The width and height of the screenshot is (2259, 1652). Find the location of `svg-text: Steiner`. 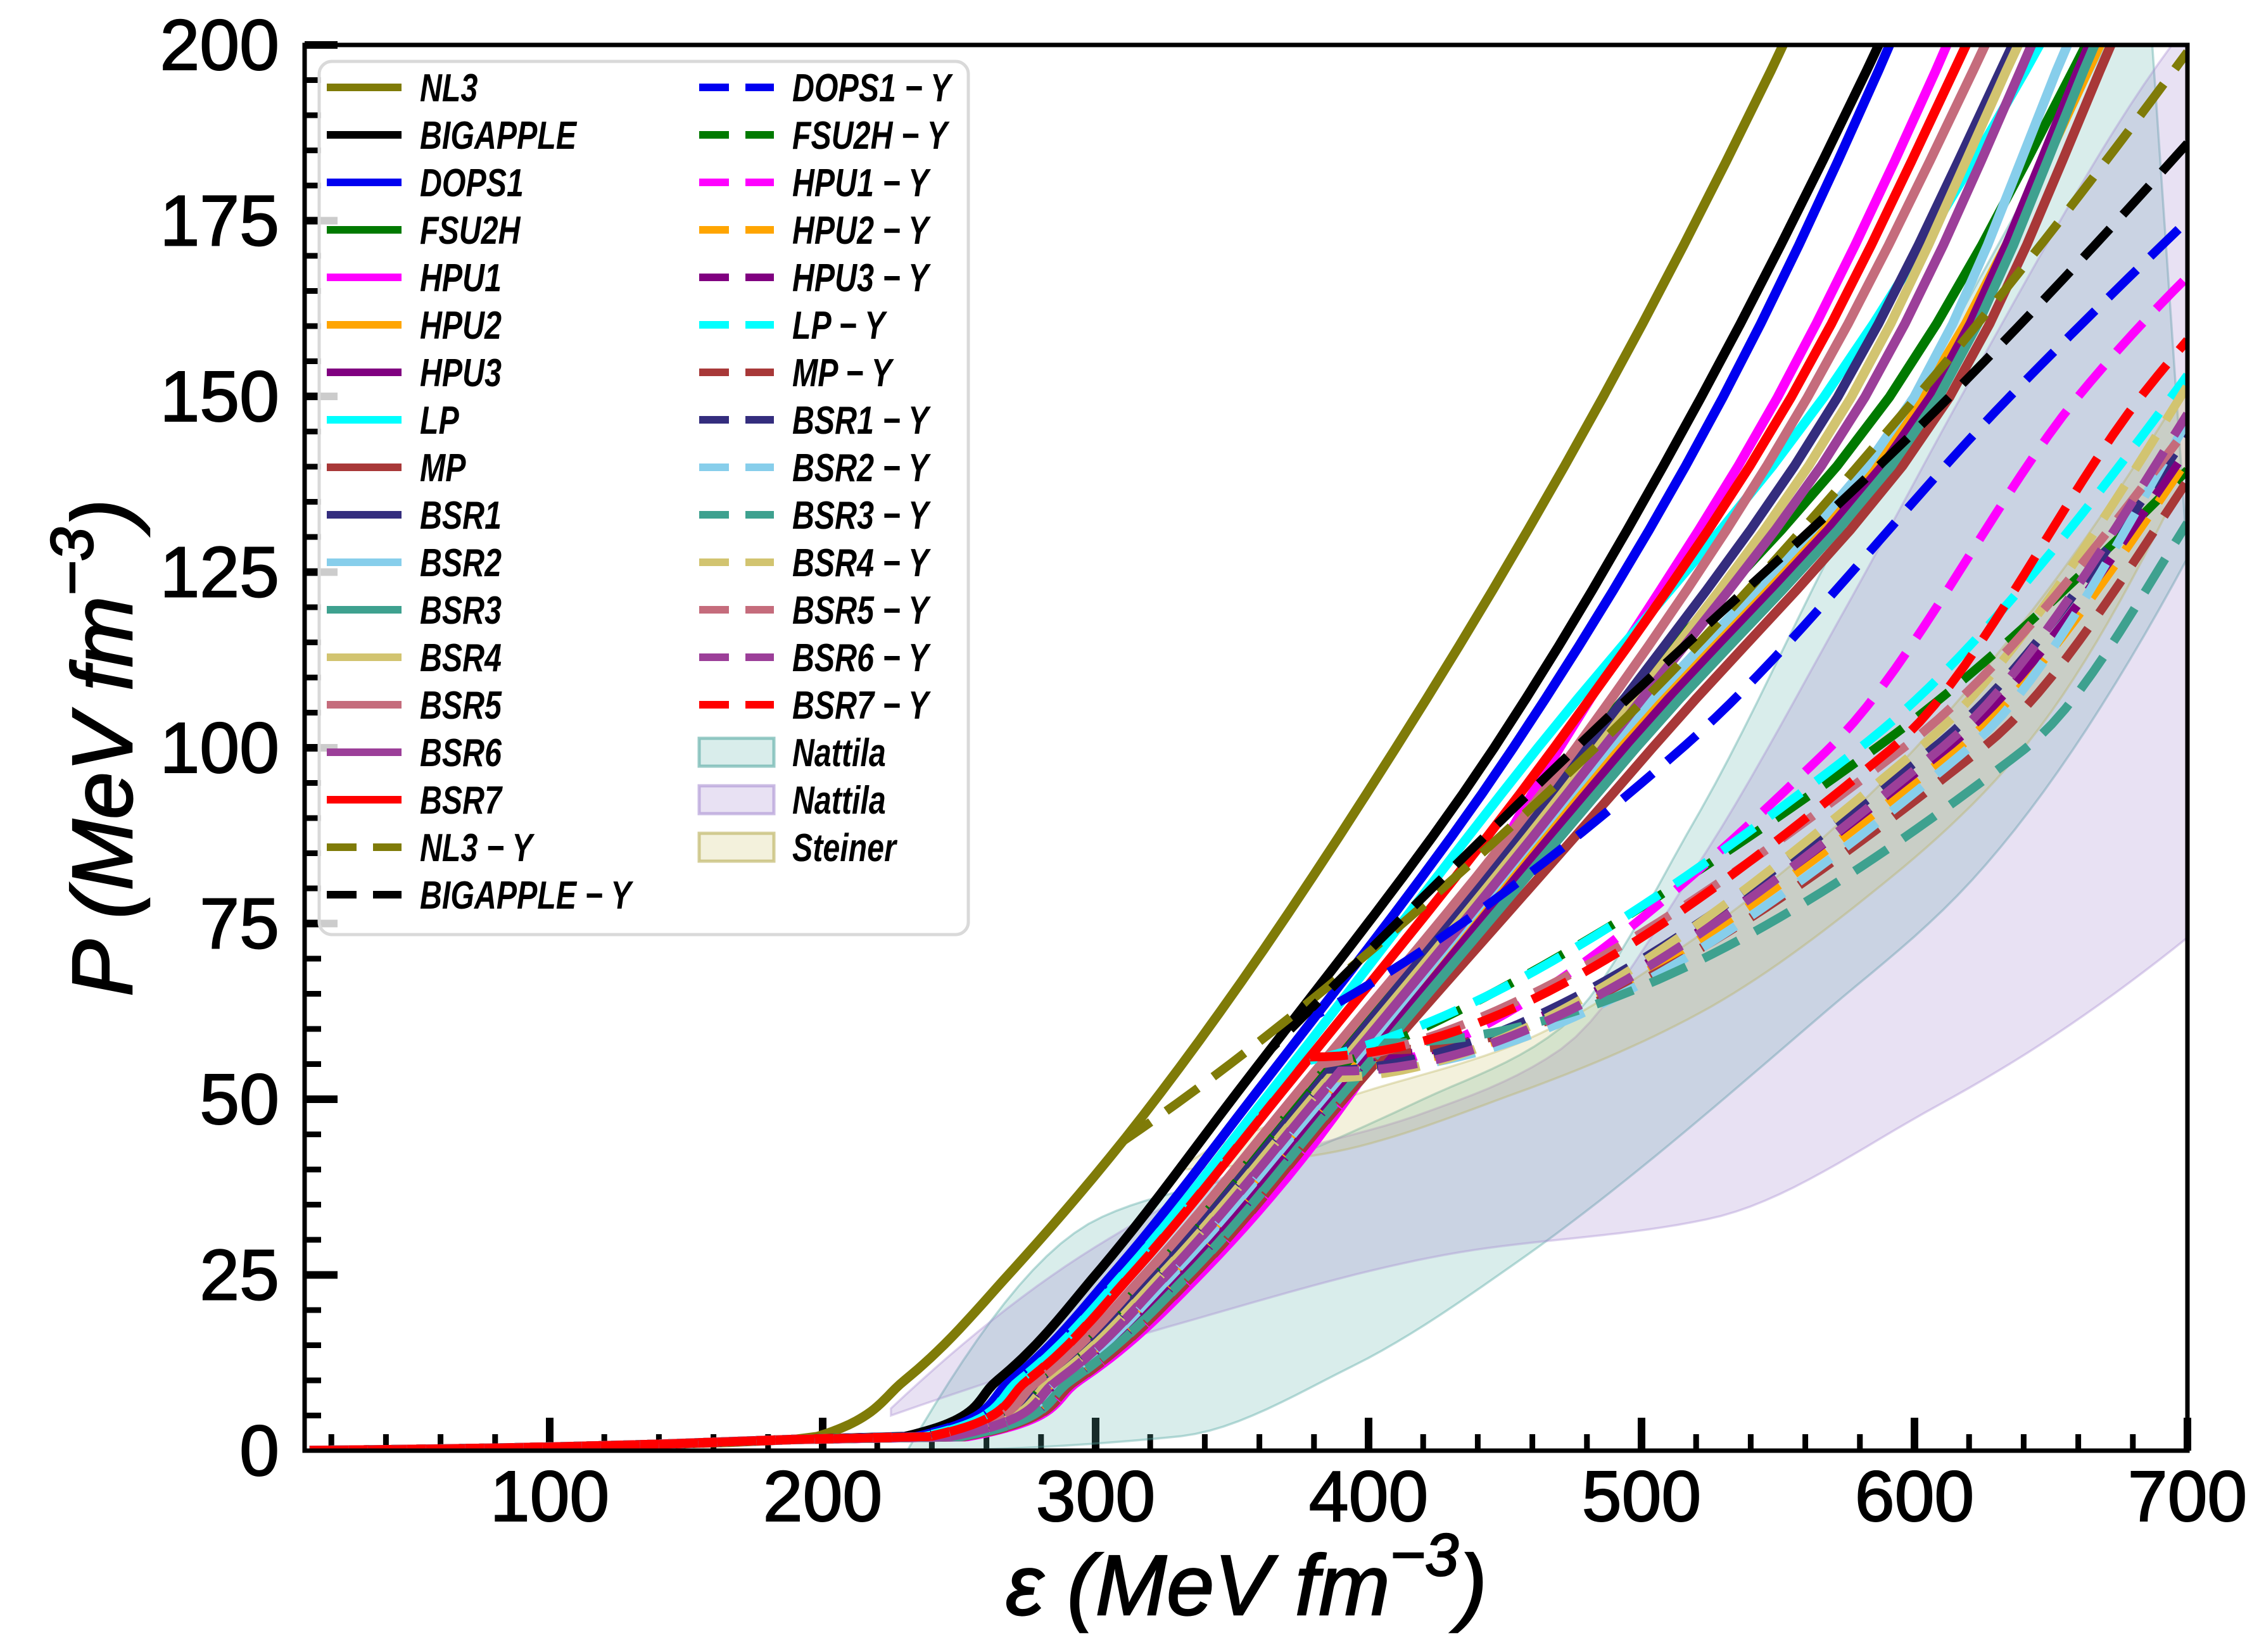

svg-text: Steiner is located at coordinates (845, 848).